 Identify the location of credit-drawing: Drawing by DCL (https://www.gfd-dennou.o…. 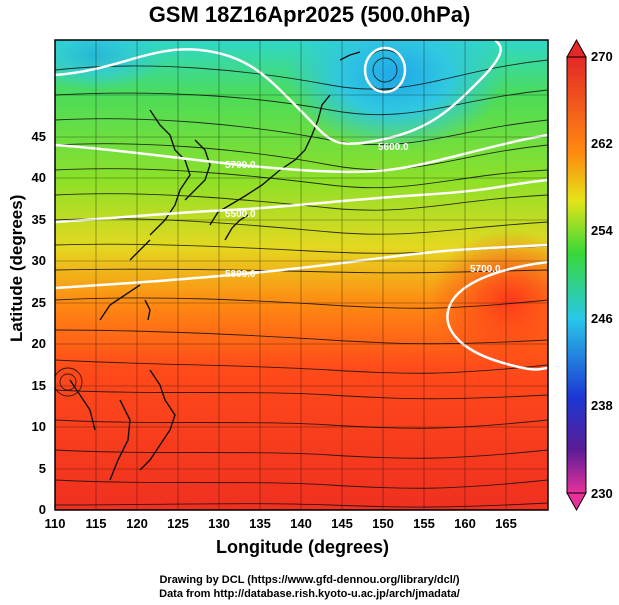
(309, 580).